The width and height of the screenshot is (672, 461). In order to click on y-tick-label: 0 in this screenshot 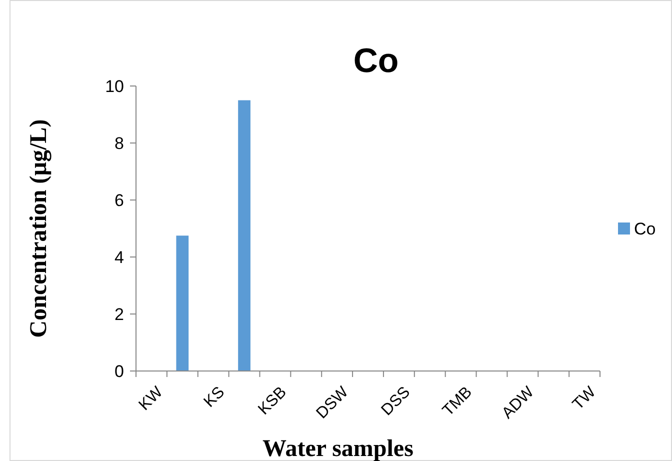, I will do `click(119, 371)`.